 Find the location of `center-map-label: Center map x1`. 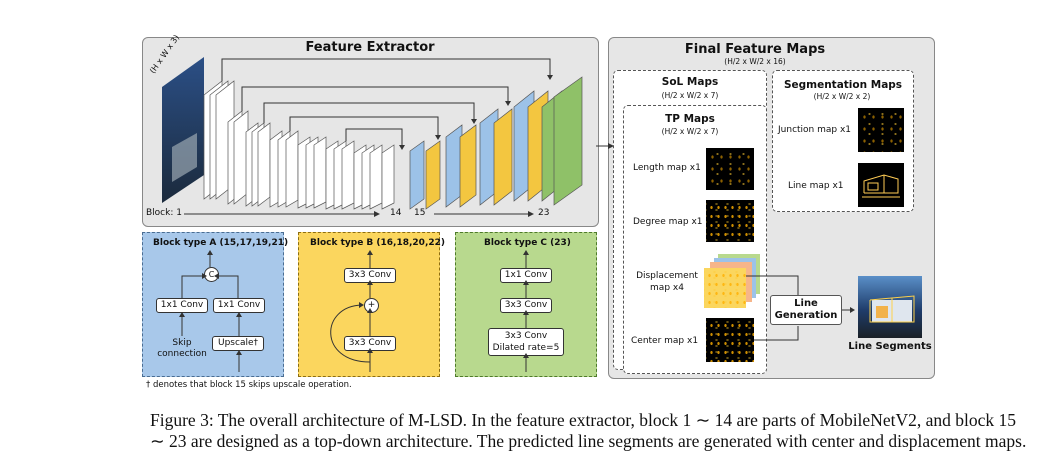

center-map-label: Center map x1 is located at coordinates (665, 341).